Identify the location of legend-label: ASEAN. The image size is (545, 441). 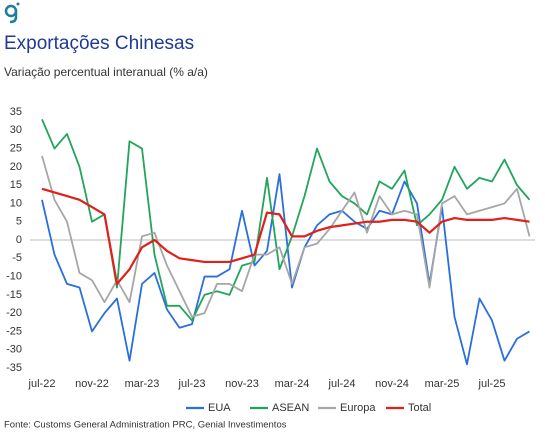
(290, 408).